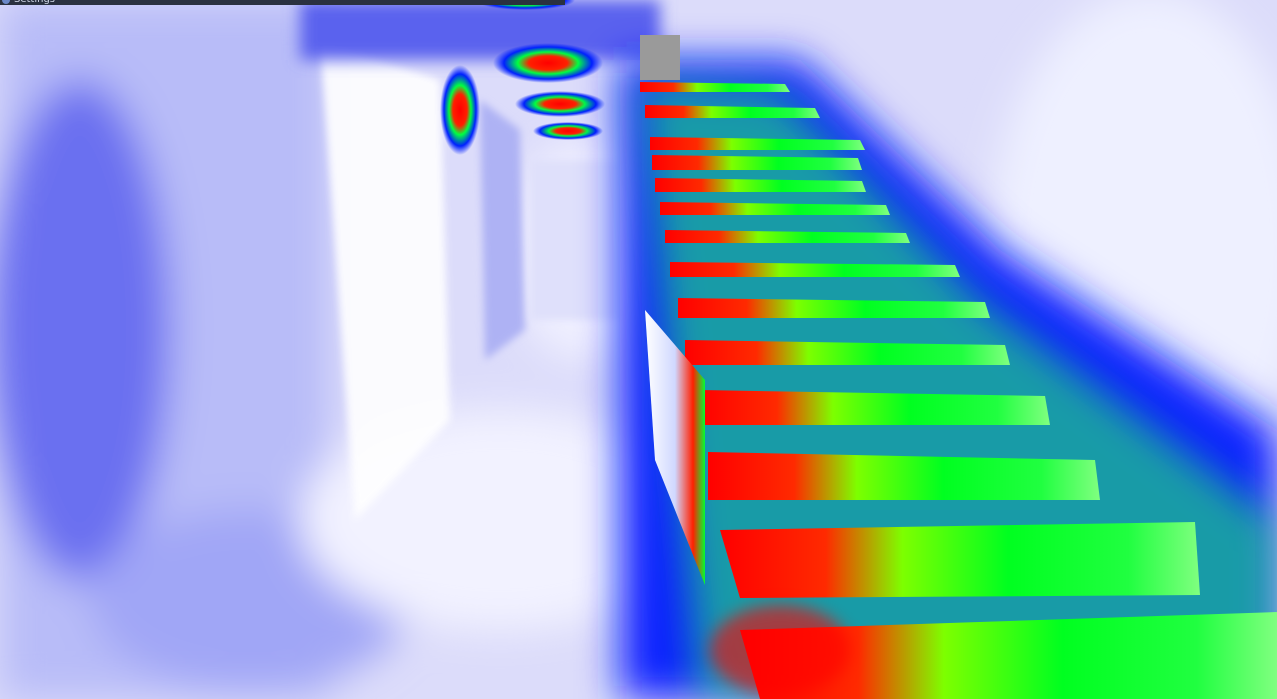 This screenshot has width=1277, height=699. I want to click on glass-panel, so click(675, 447).